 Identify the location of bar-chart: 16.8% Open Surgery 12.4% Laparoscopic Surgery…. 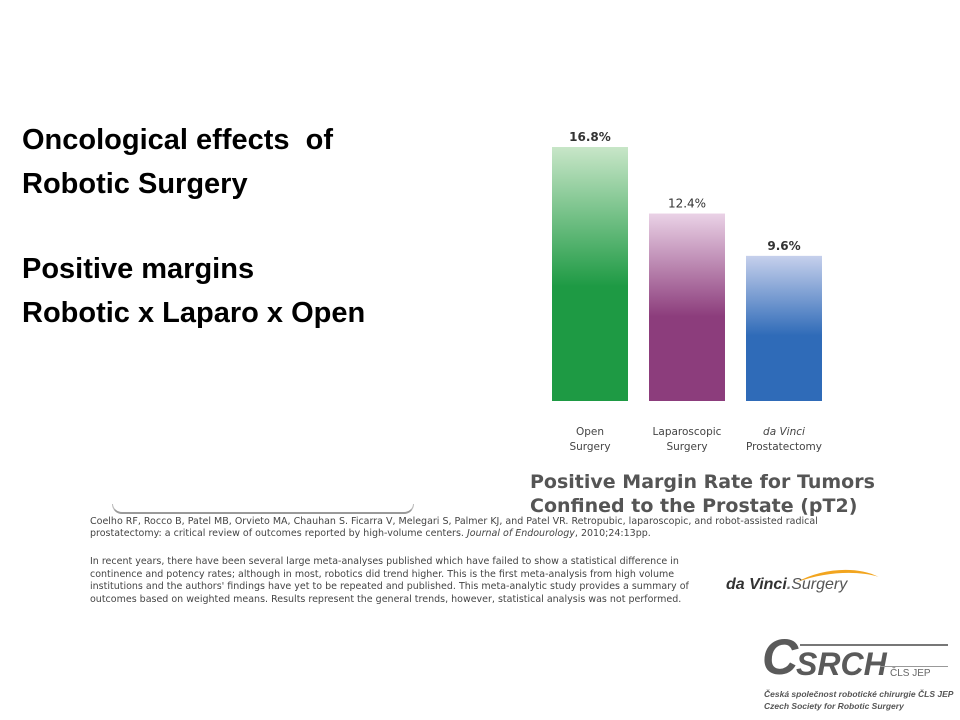
(687, 291).